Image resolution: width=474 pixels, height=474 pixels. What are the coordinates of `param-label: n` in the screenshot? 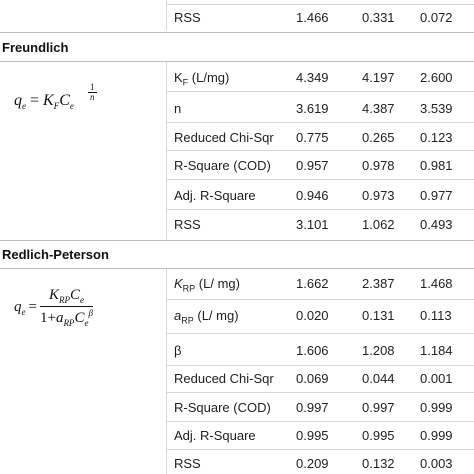 It's located at (178, 108).